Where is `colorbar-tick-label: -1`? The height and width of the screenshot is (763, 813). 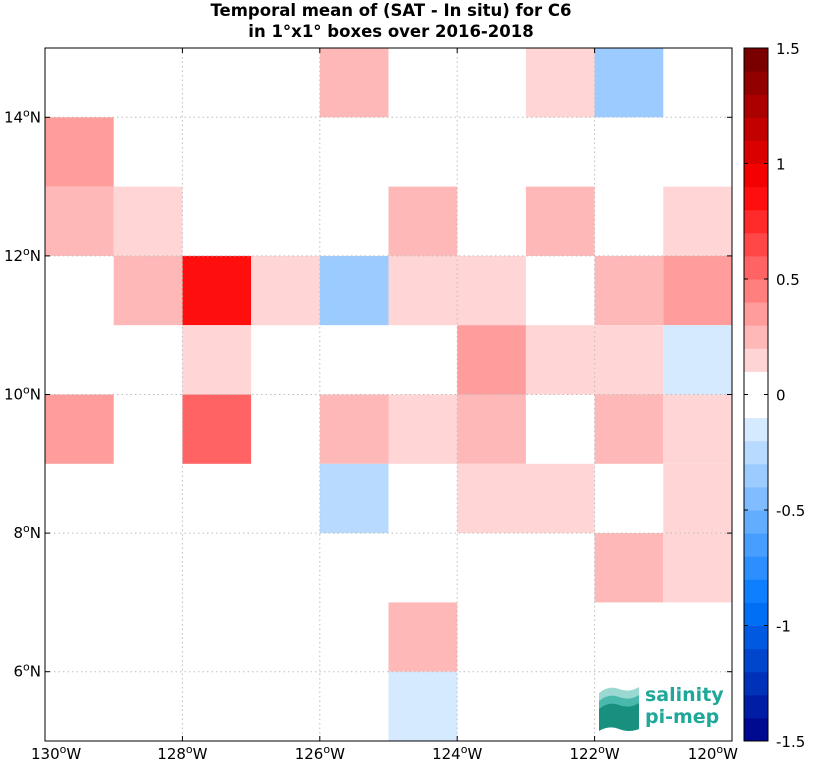
colorbar-tick-label: -1 is located at coordinates (783, 627).